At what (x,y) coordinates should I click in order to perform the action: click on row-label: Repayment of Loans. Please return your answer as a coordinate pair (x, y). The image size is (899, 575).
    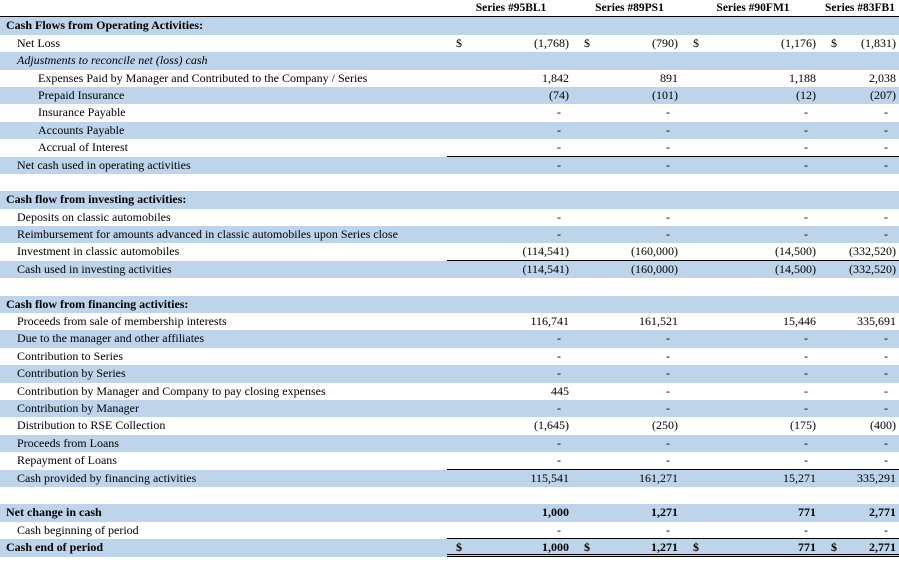
    Looking at the image, I should click on (67, 460).